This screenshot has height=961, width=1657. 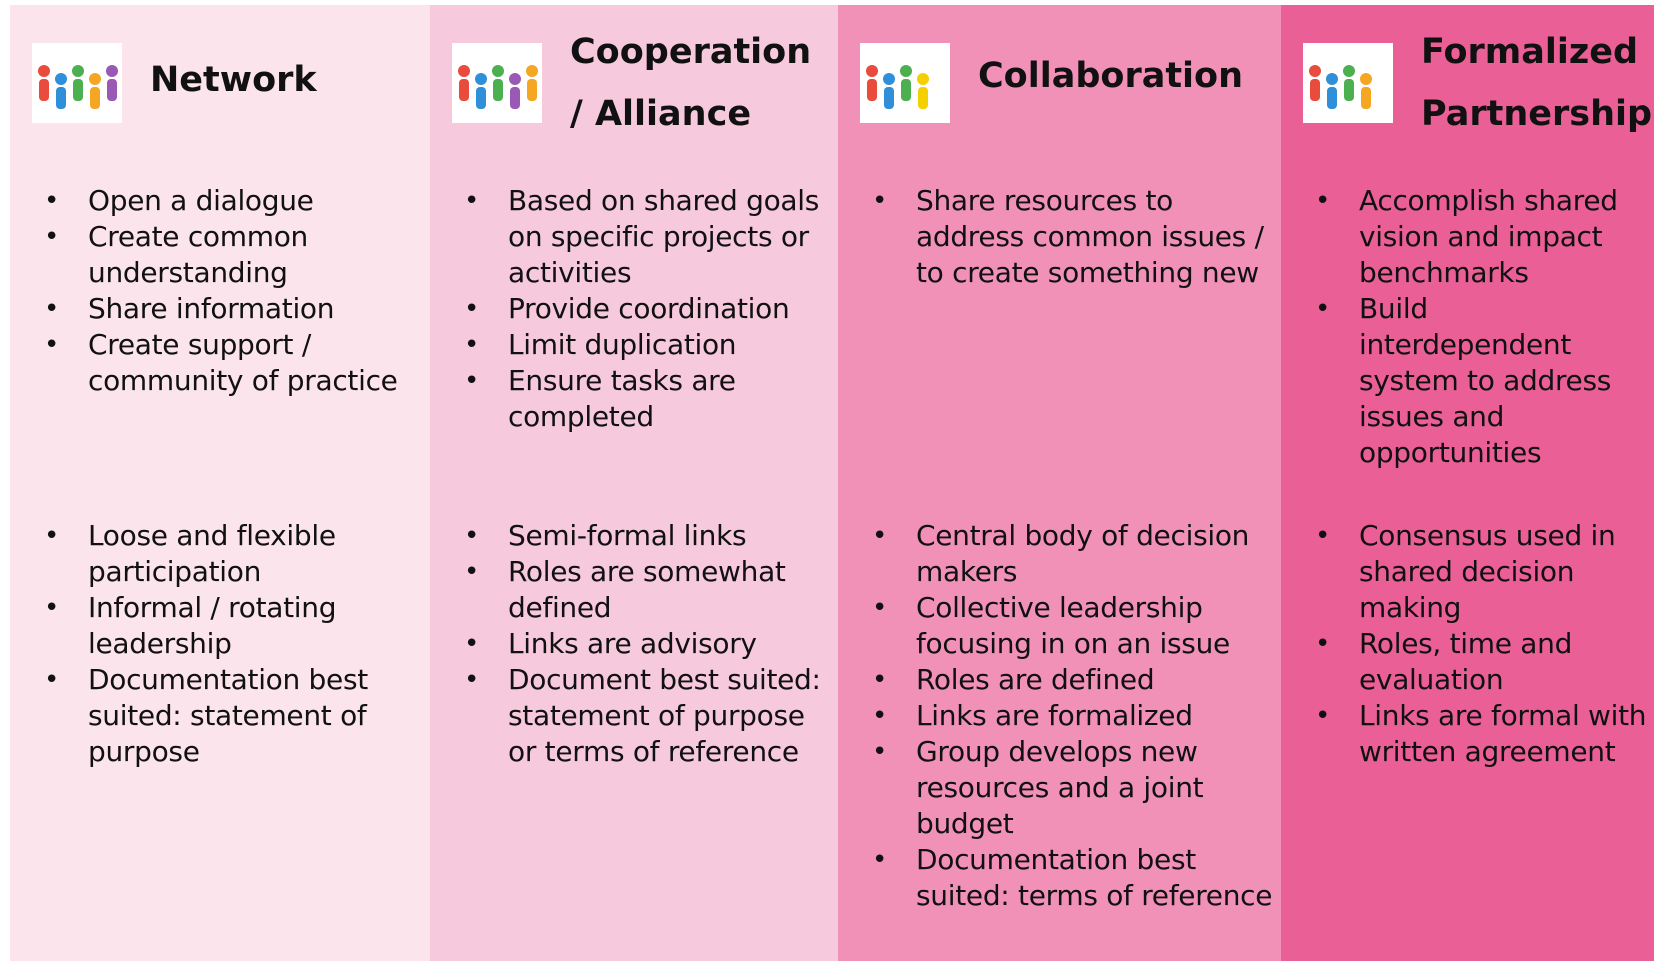 I want to click on bullet-item: Roles, time and evaluation, so click(x=1481, y=662).